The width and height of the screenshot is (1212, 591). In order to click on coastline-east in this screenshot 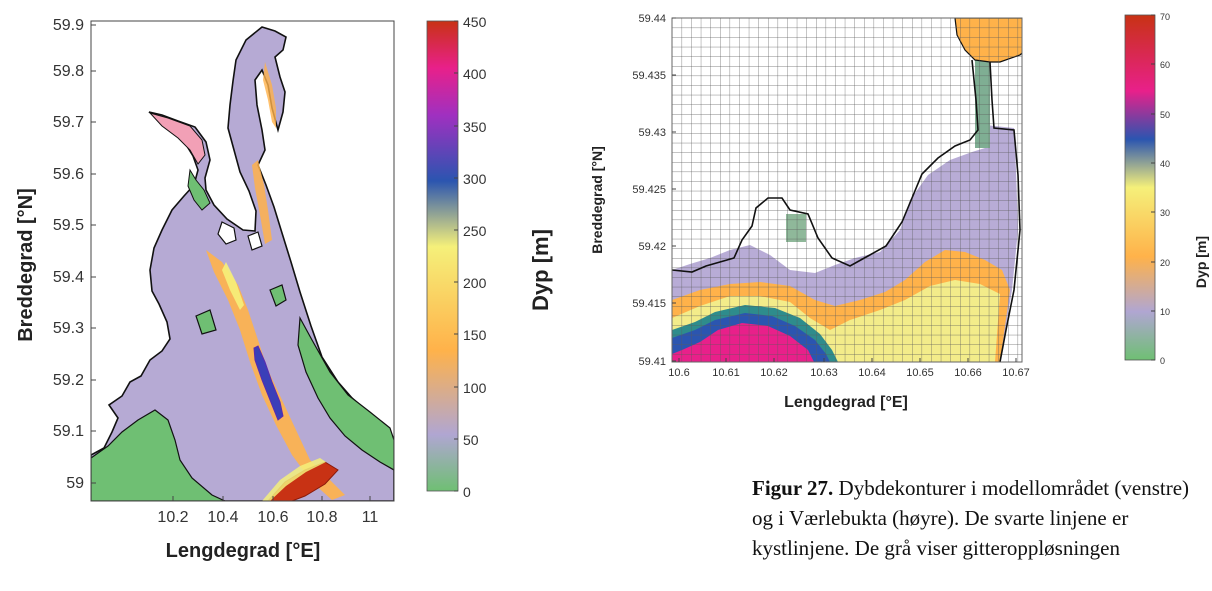, I will do `click(1005, 211)`.